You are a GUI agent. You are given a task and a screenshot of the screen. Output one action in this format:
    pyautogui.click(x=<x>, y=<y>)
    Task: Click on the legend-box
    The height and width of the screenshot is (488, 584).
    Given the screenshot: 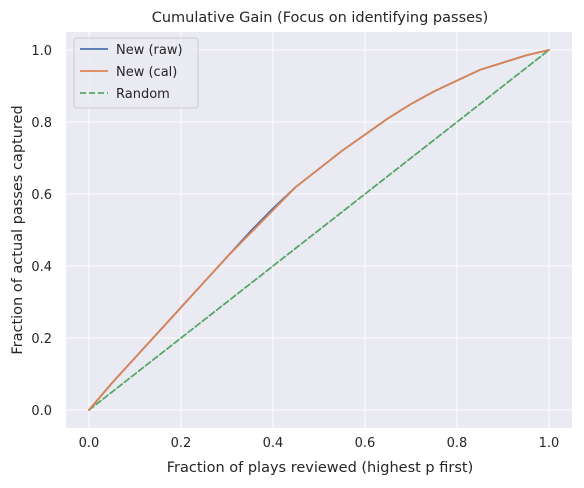 What is the action you would take?
    pyautogui.click(x=136, y=73)
    